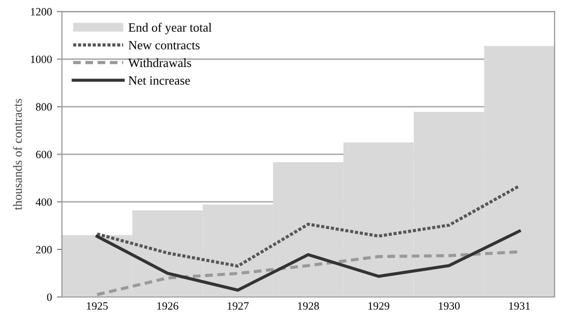  Describe the element at coordinates (41, 60) in the screenshot. I see `y-tick-label: 1000` at that location.